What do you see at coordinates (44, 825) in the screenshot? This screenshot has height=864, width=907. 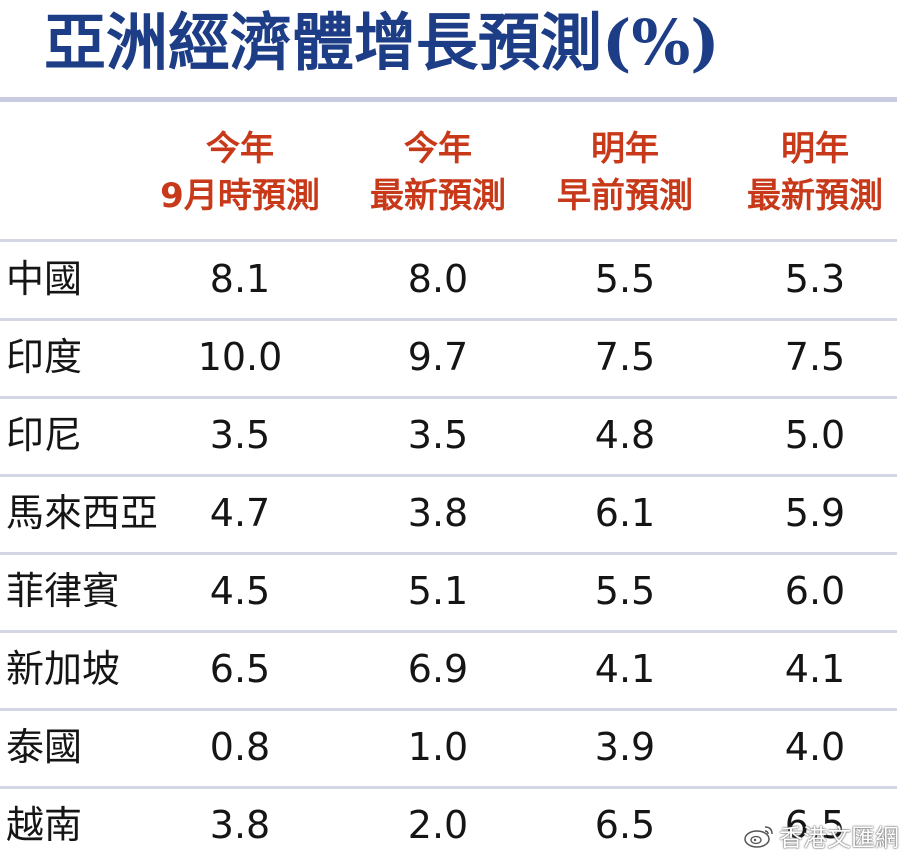 I see `country-cell: 越南` at bounding box center [44, 825].